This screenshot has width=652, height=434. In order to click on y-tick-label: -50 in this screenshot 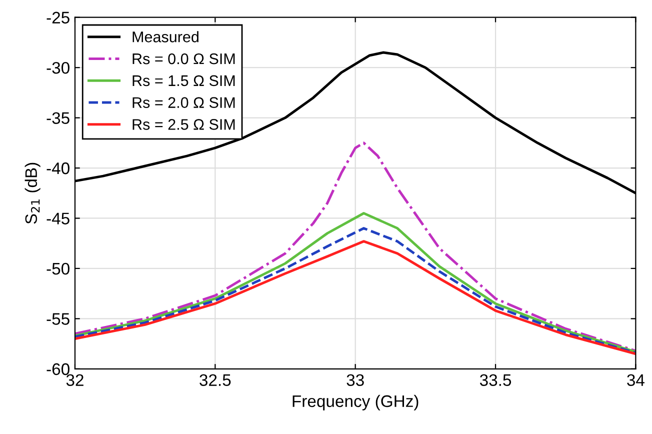, I will do `click(58, 268)`.